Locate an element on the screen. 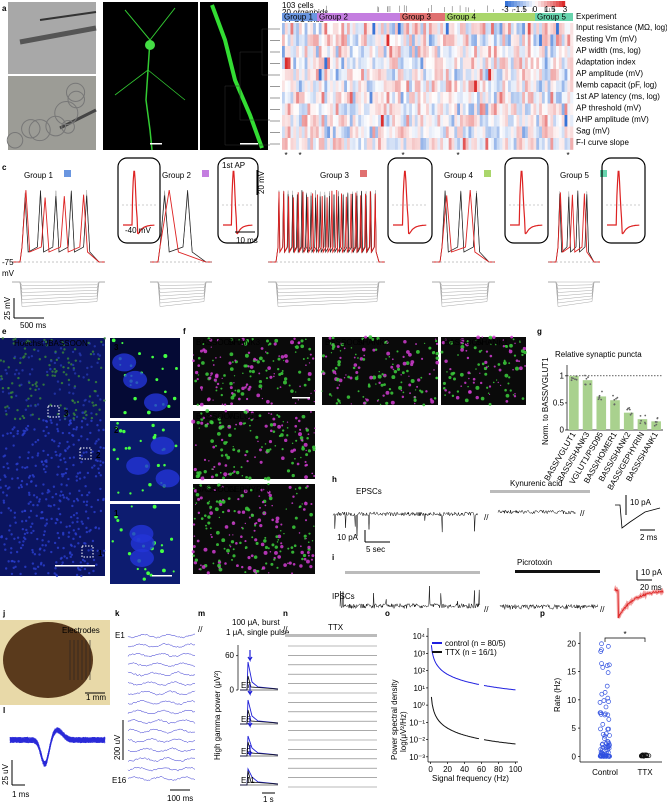 Image resolution: width=667 pixels, height=804 pixels. micrograph is located at coordinates (254, 529).